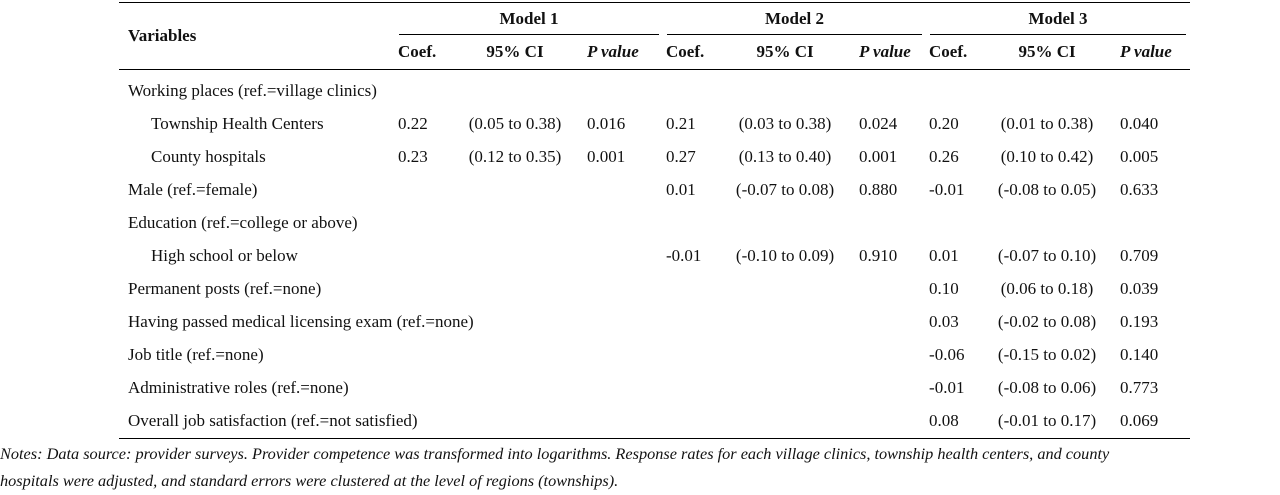  What do you see at coordinates (878, 123) in the screenshot?
I see `p-value-cell: 0.024` at bounding box center [878, 123].